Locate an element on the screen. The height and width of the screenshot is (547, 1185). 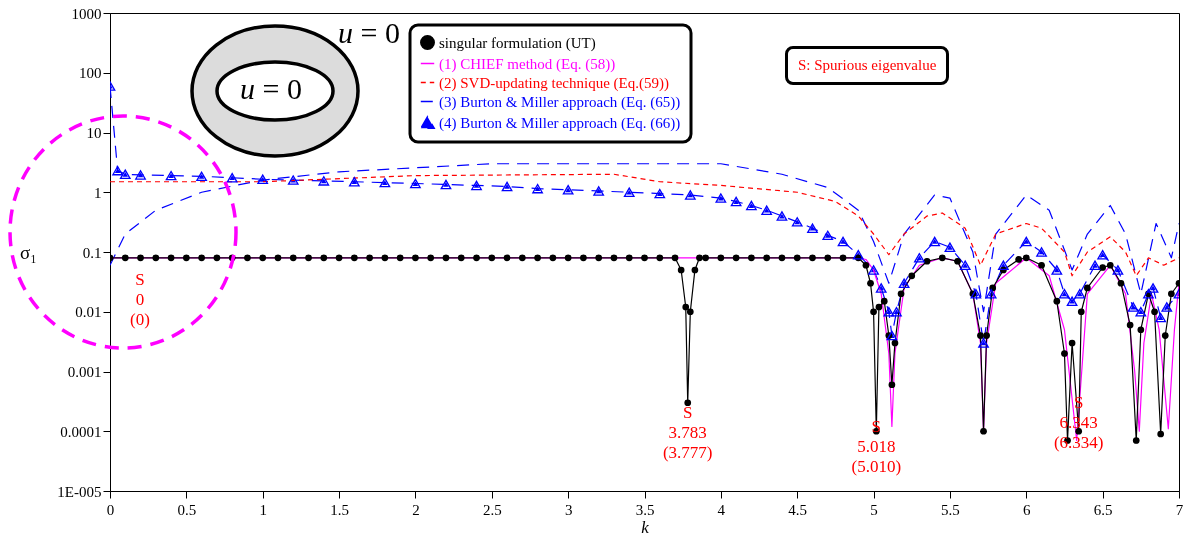
annotation: S 3.783 (3.777) is located at coordinates (687, 432).